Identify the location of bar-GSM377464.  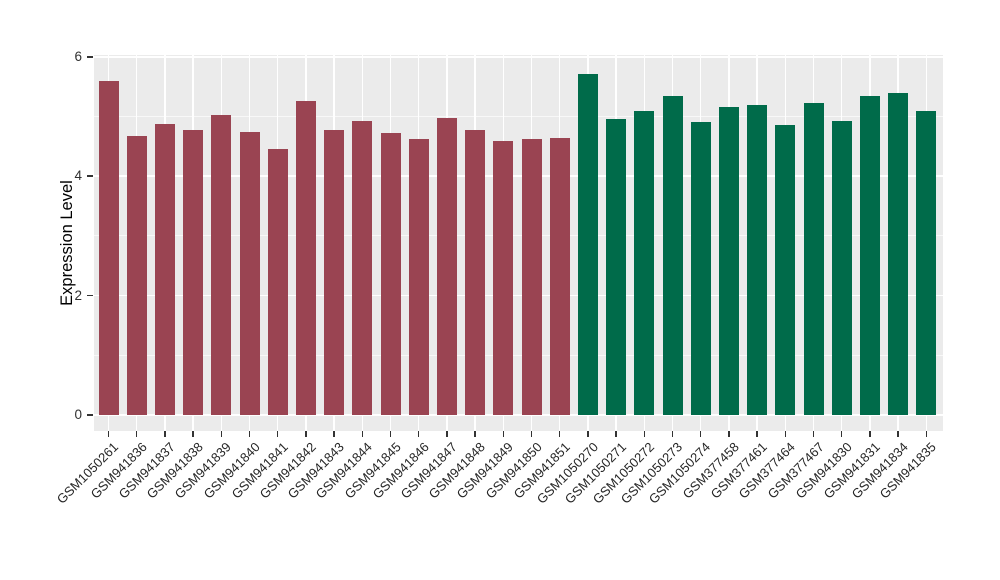
(785, 269).